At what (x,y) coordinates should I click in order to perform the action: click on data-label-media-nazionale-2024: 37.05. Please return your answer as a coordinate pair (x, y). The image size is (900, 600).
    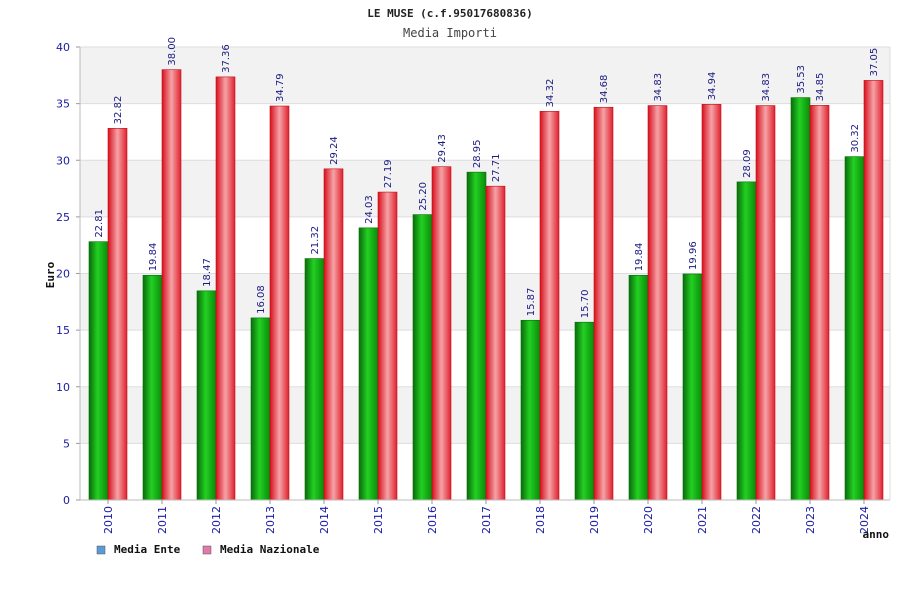
    Looking at the image, I should click on (874, 62).